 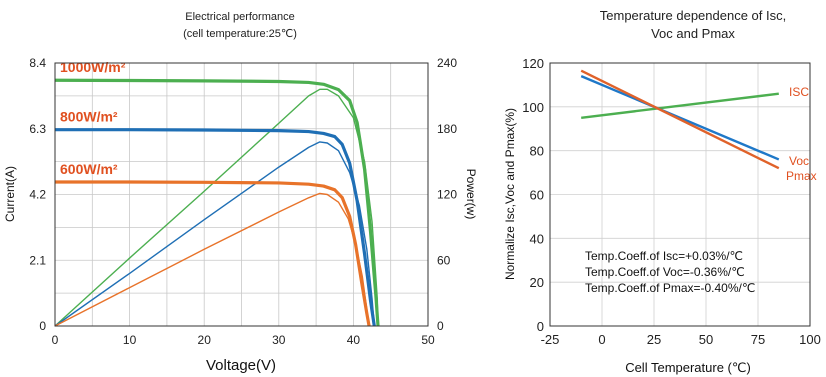 I want to click on right-x-tick-label: 100, so click(x=810, y=339).